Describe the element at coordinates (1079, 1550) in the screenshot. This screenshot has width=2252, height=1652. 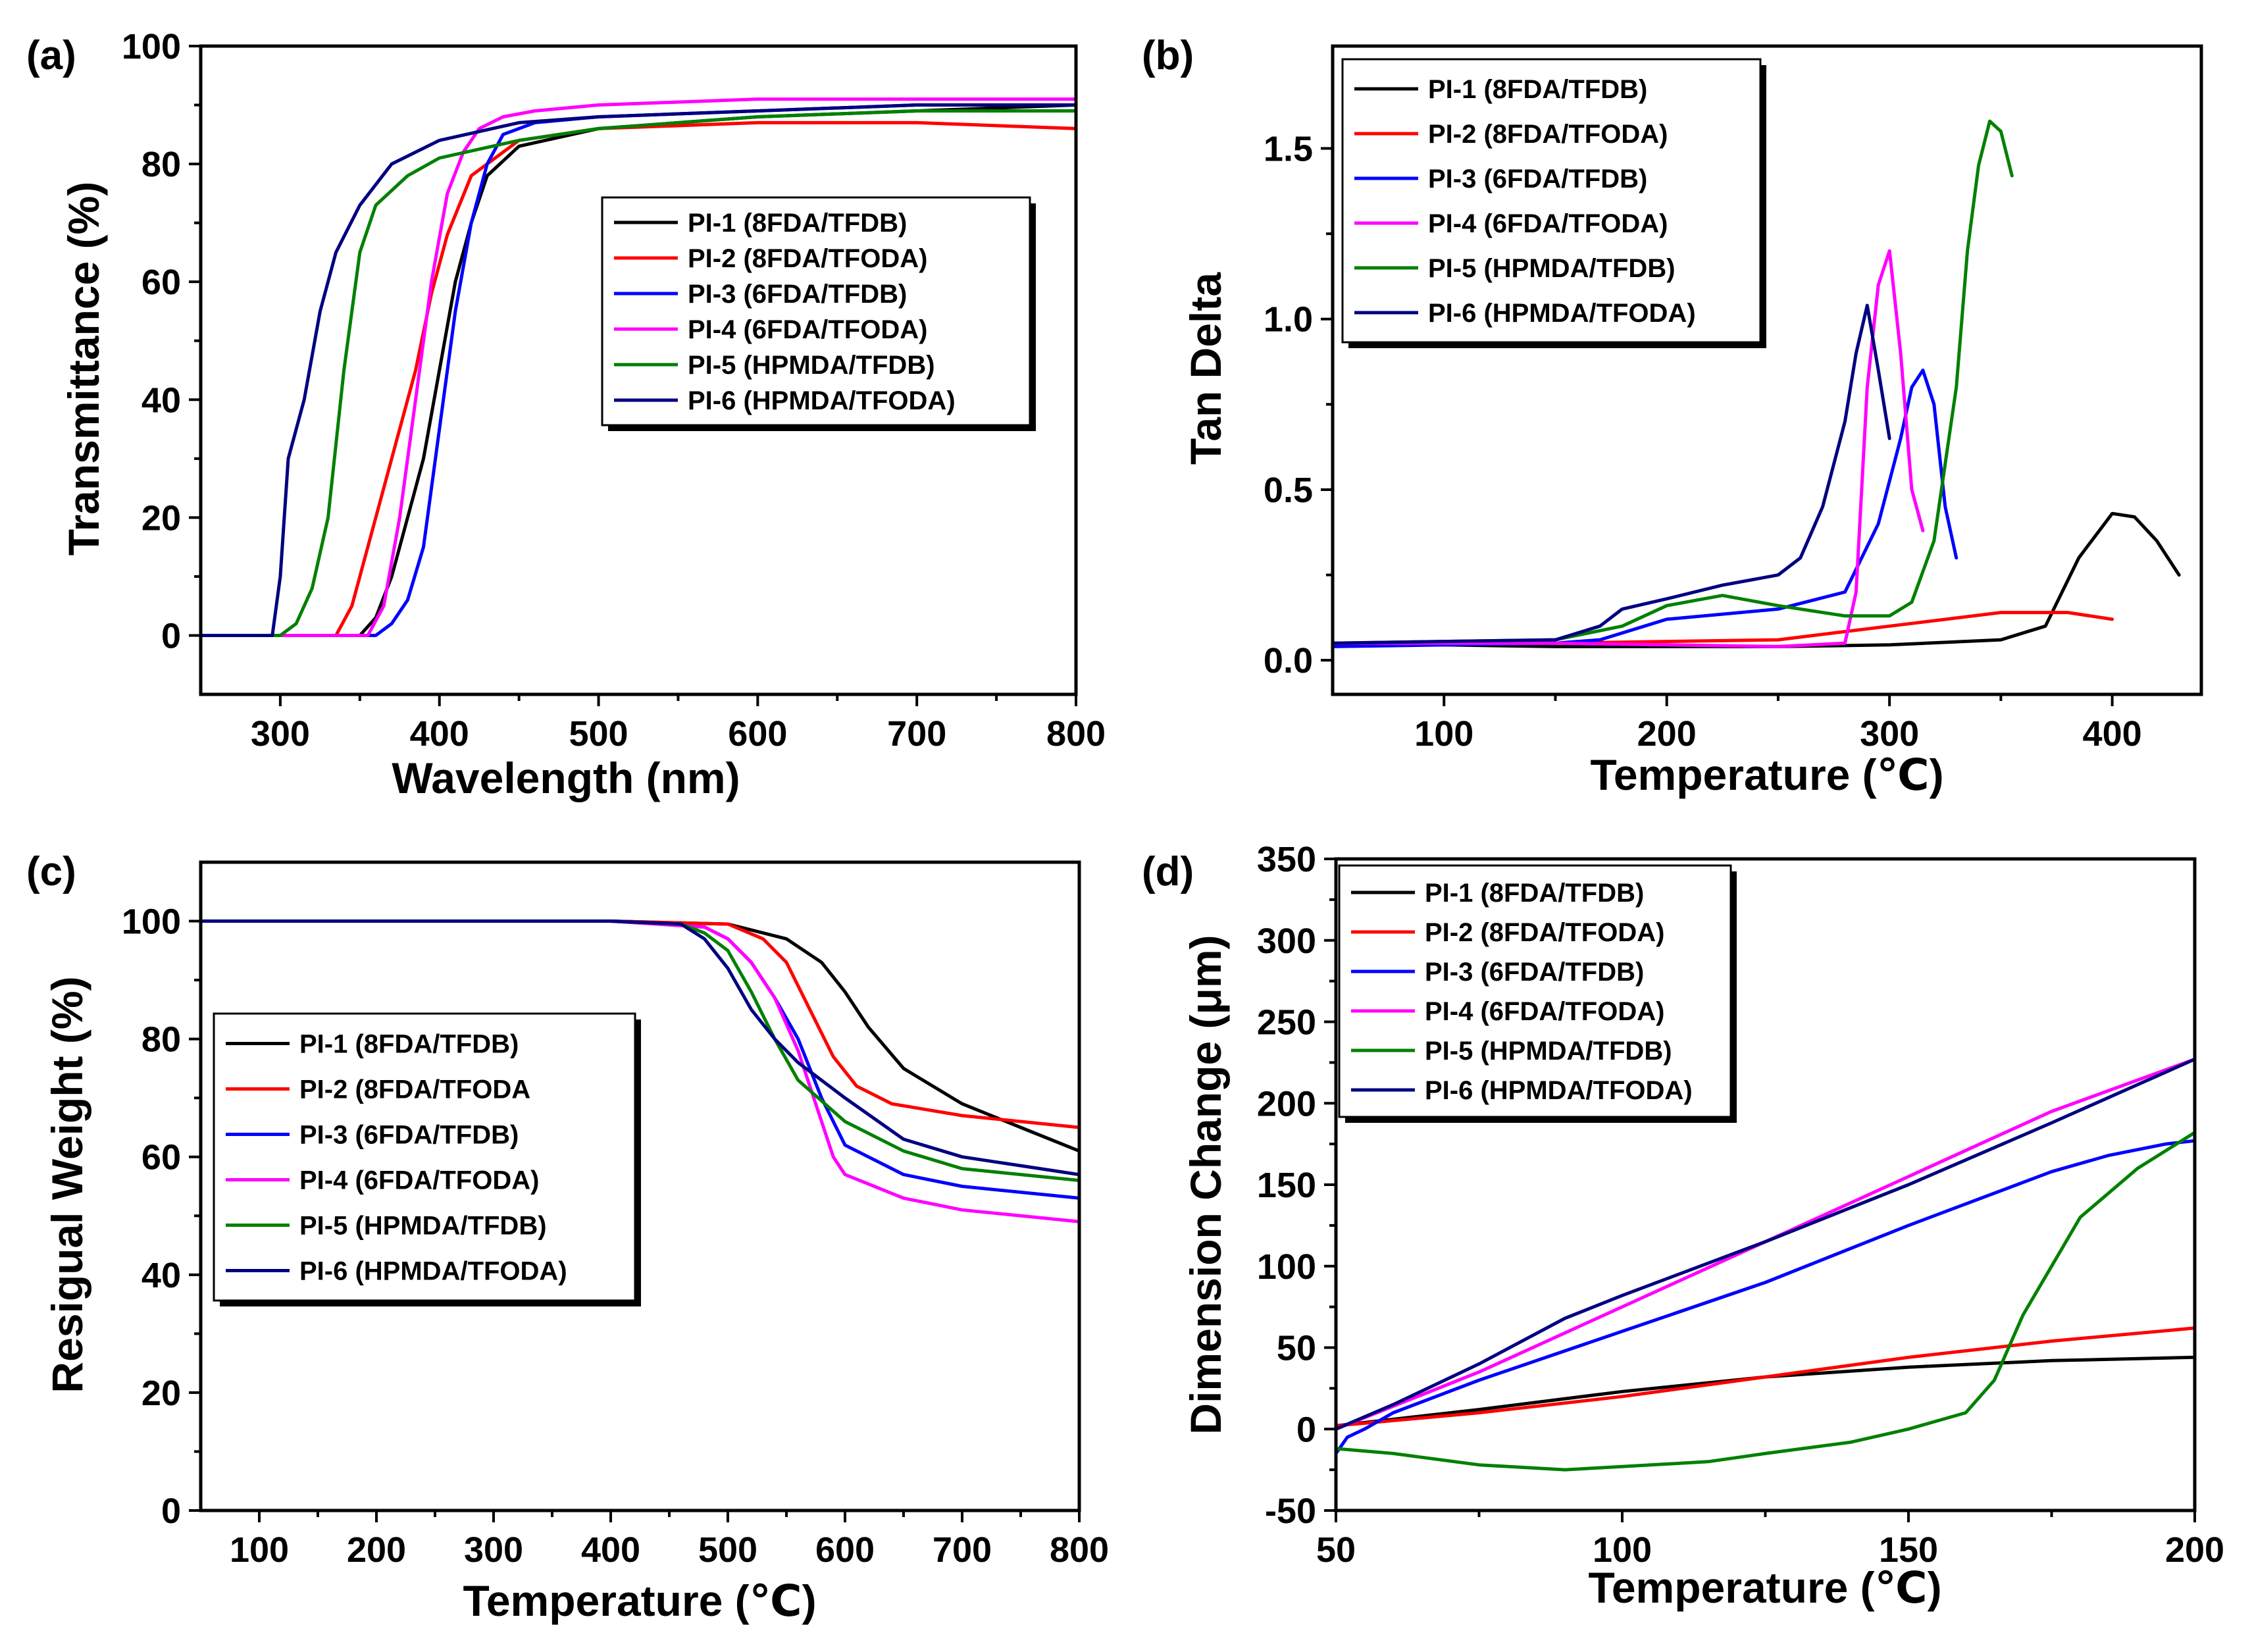
I see `x-tick-label: 800` at that location.